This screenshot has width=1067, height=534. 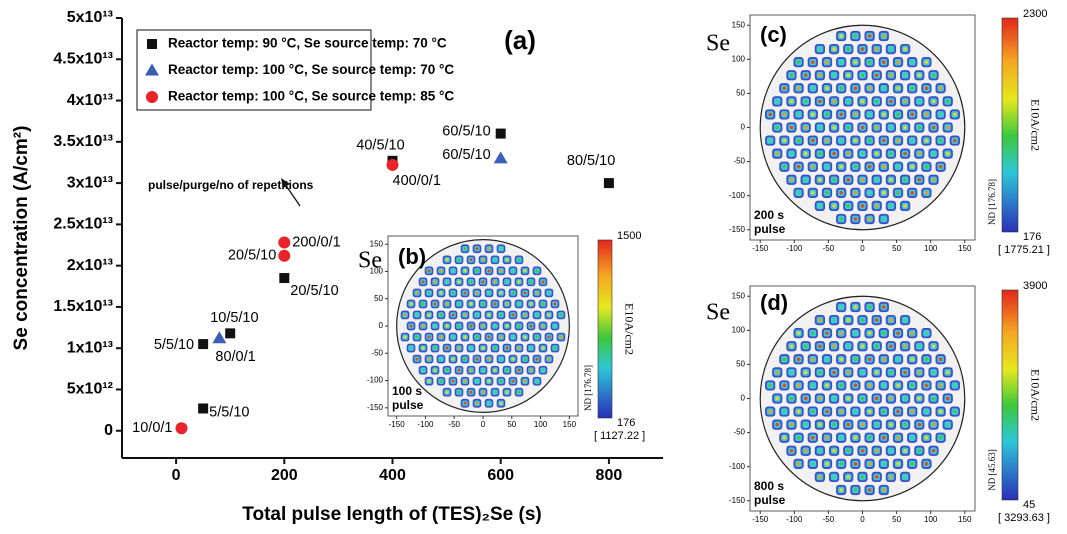 What do you see at coordinates (235, 357) in the screenshot?
I see `point-label: 80/0/1` at bounding box center [235, 357].